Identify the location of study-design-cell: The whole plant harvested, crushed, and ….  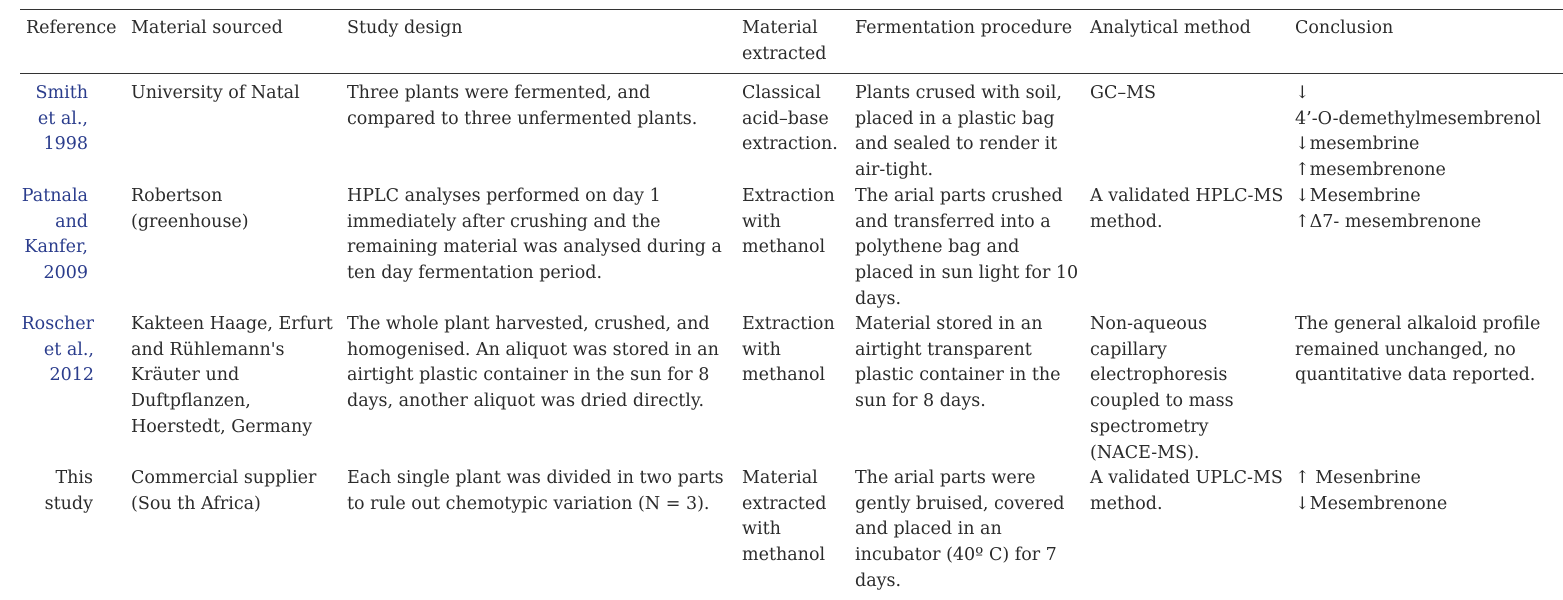
(533, 363).